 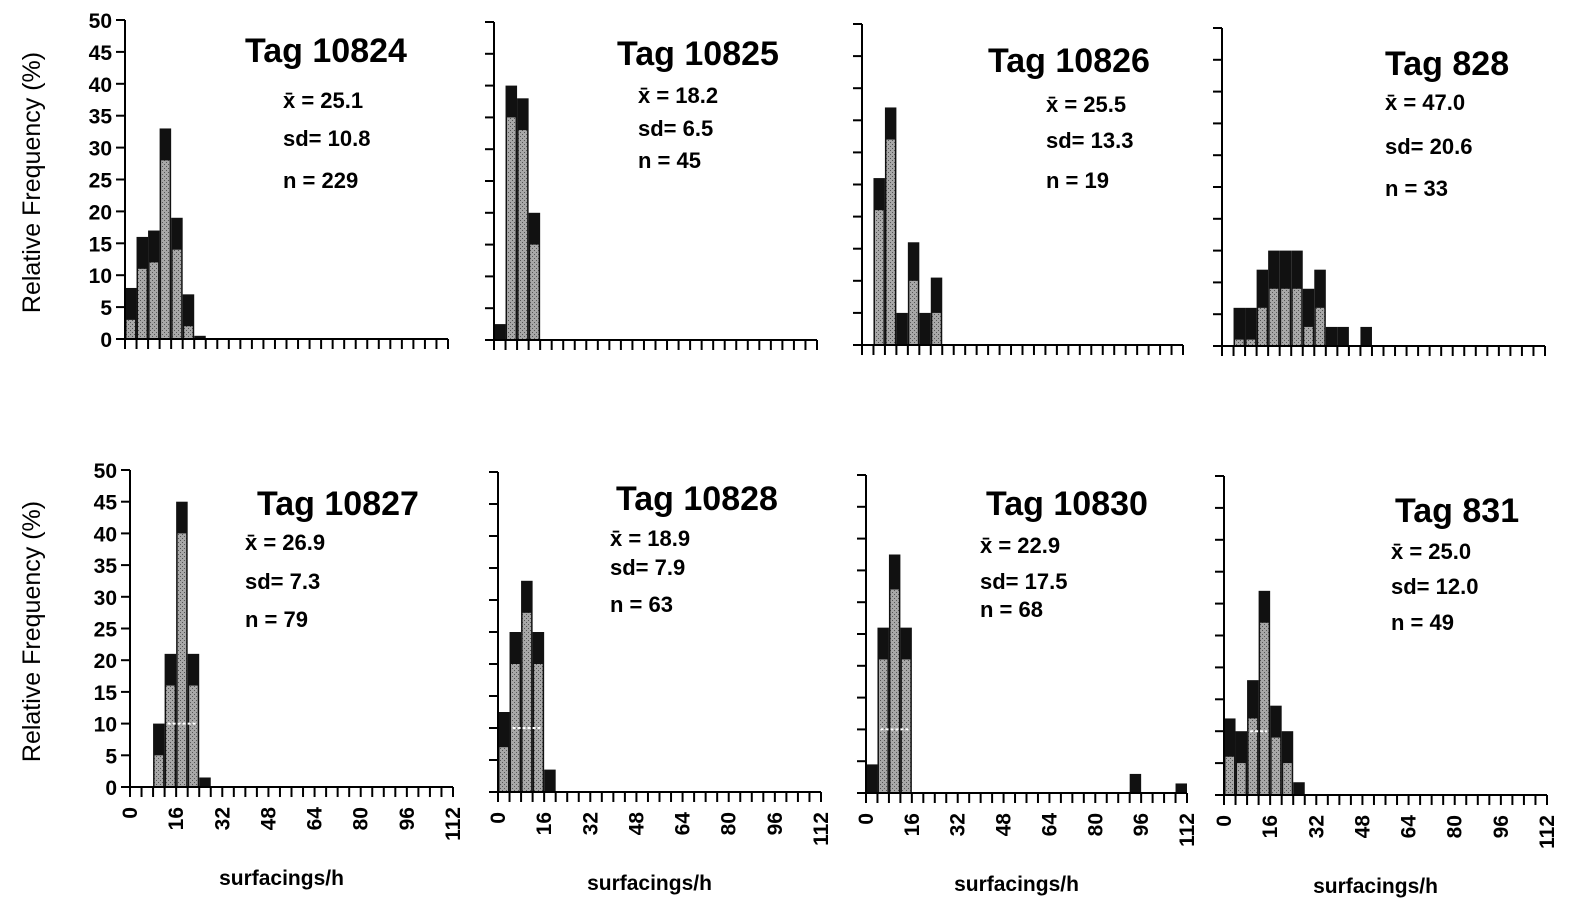 What do you see at coordinates (1422, 622) in the screenshot?
I see `n-stat: n = 49` at bounding box center [1422, 622].